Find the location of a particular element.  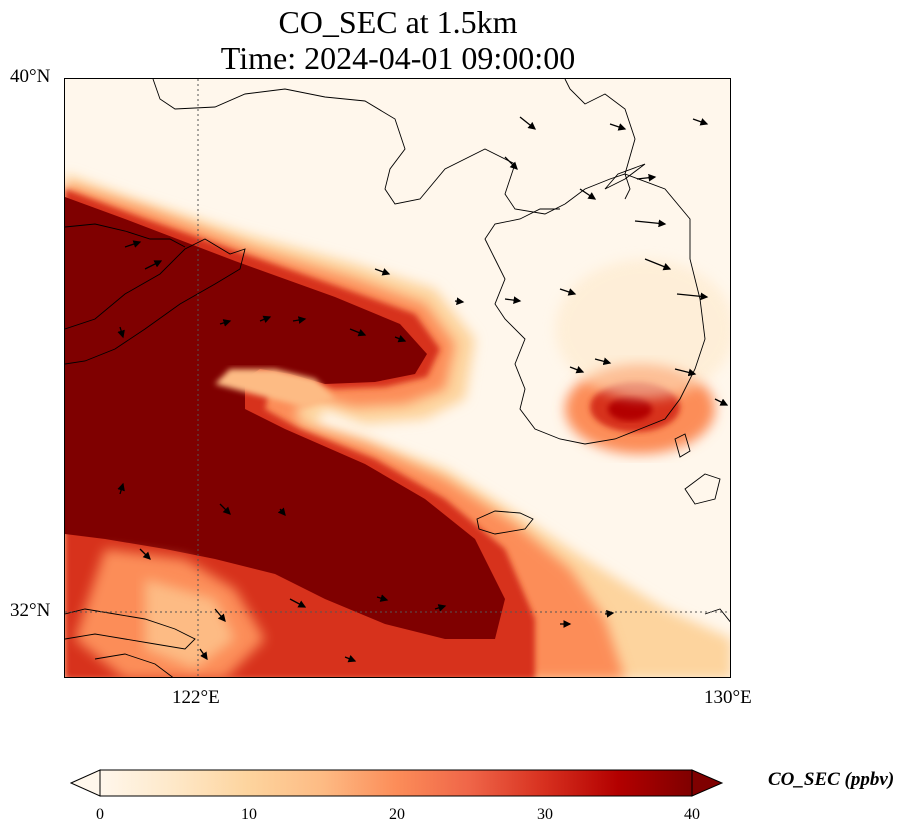

lon-tick-122e: 122°E is located at coordinates (196, 697).